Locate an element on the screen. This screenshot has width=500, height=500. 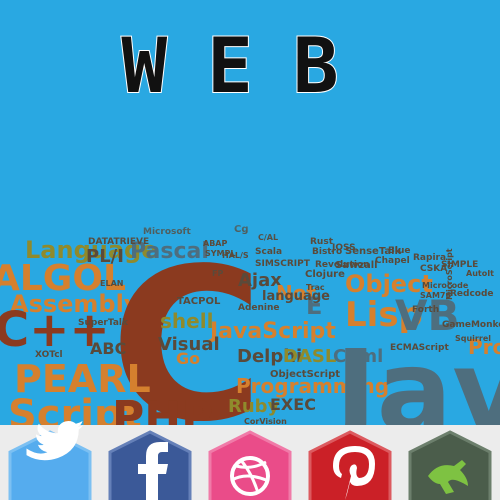
cloud-word: XOTcl is located at coordinates (49, 355).